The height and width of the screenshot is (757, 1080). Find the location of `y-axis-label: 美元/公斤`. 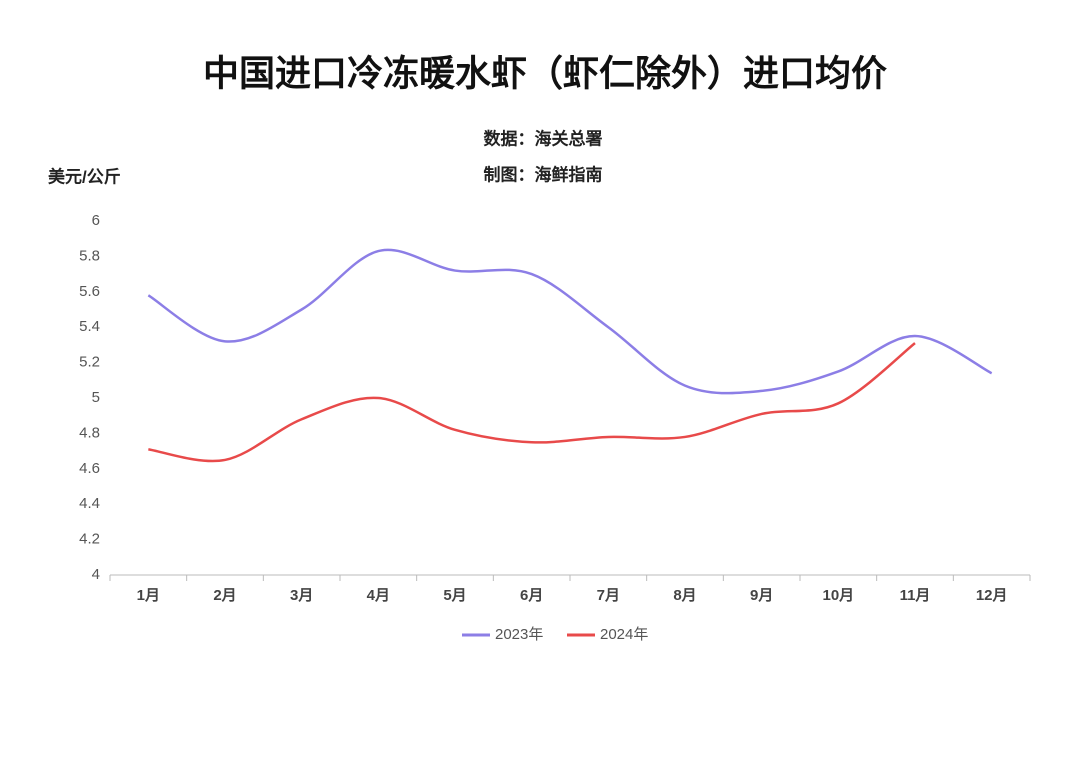

y-axis-label: 美元/公斤 is located at coordinates (84, 176).